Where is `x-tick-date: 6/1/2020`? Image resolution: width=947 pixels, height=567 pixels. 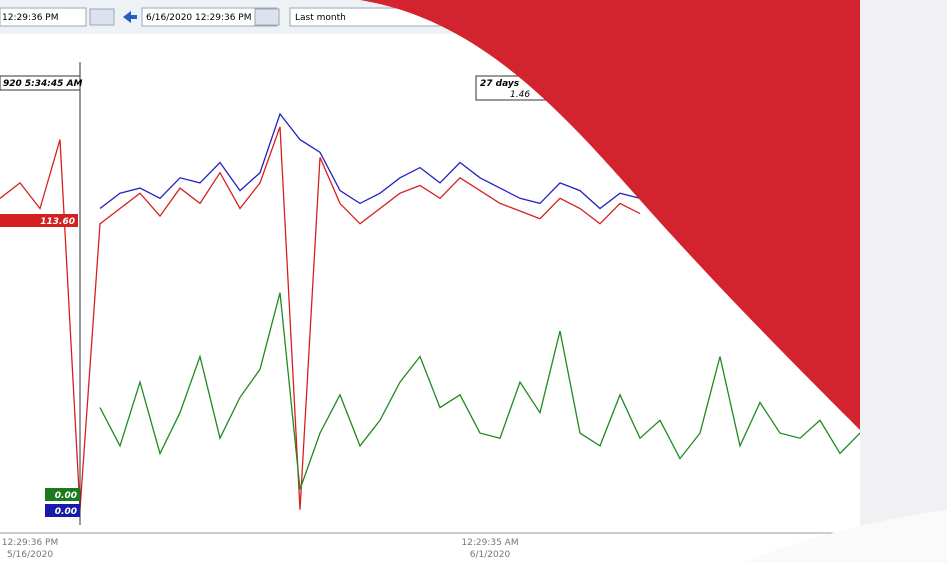 x-tick-date: 6/1/2020 is located at coordinates (490, 555).